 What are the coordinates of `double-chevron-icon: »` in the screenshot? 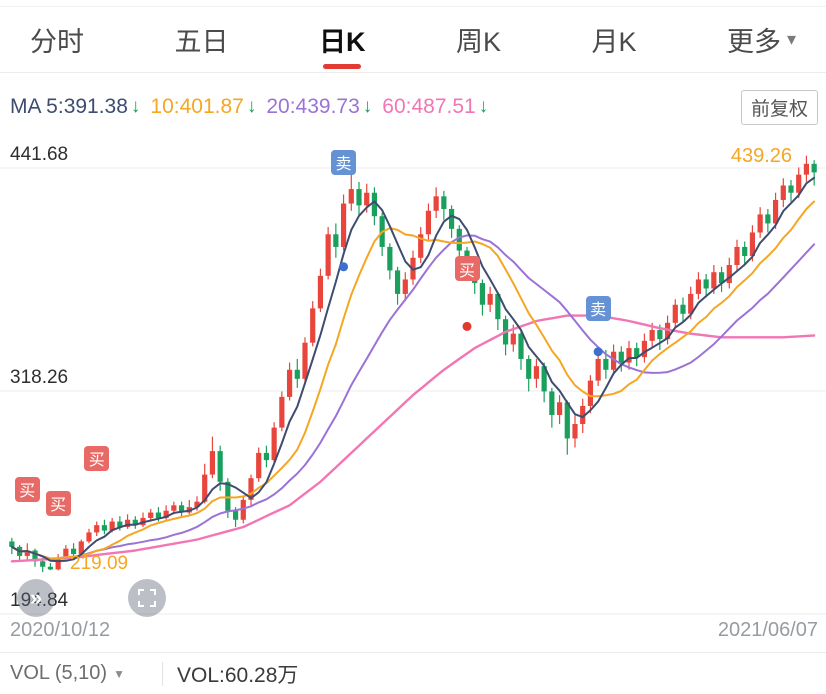 It's located at (36, 597).